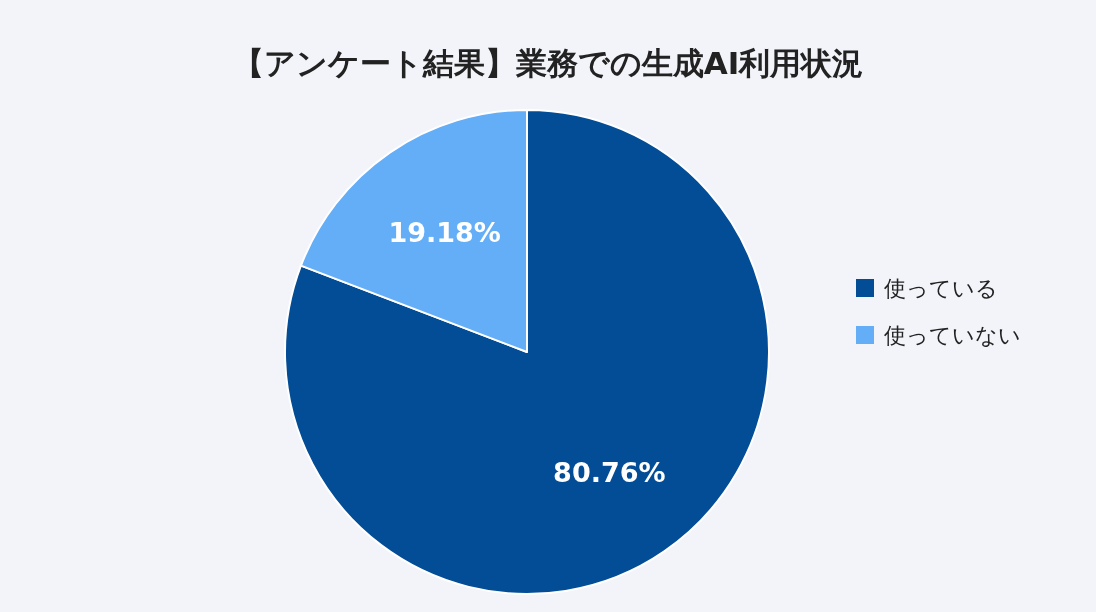 The height and width of the screenshot is (612, 1096). What do you see at coordinates (952, 335) in the screenshot?
I see `legend-label: 使っていない` at bounding box center [952, 335].